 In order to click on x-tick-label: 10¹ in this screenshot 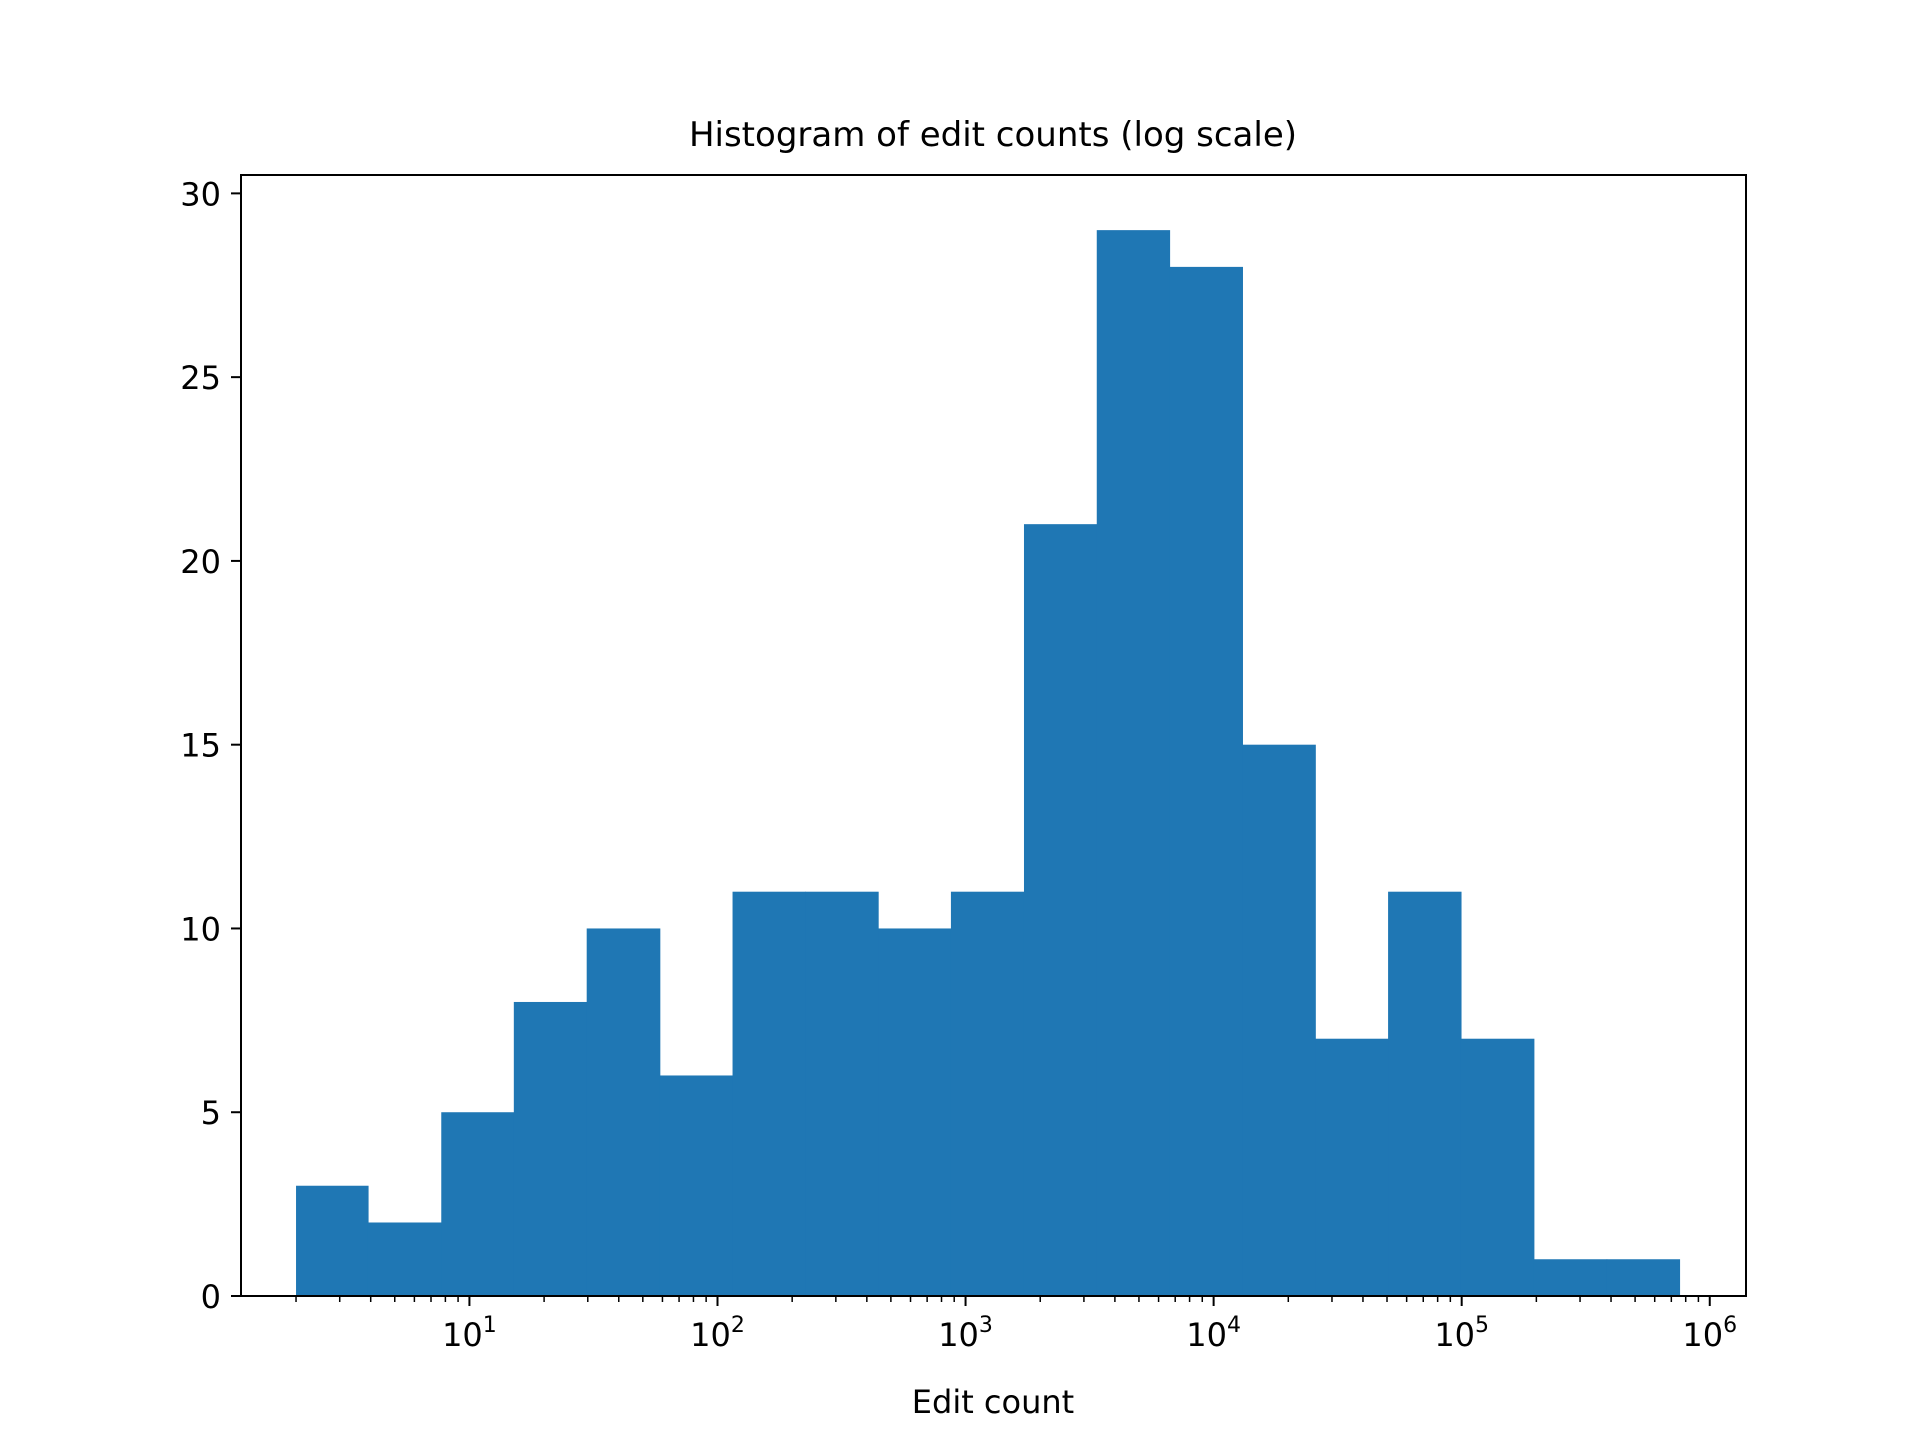, I will do `click(469, 1333)`.